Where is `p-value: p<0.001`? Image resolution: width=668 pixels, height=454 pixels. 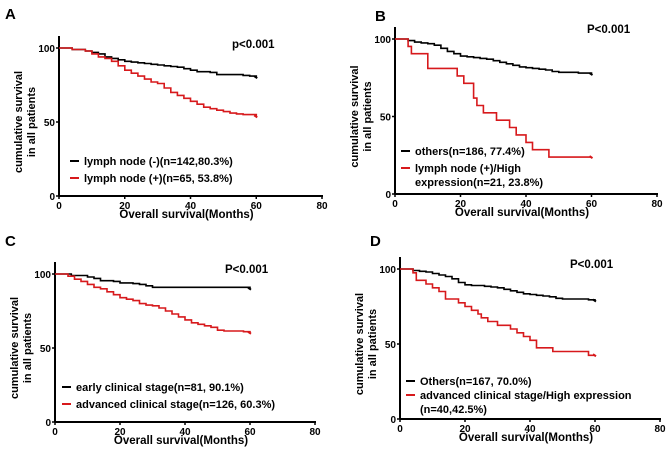 p-value: p<0.001 is located at coordinates (253, 45).